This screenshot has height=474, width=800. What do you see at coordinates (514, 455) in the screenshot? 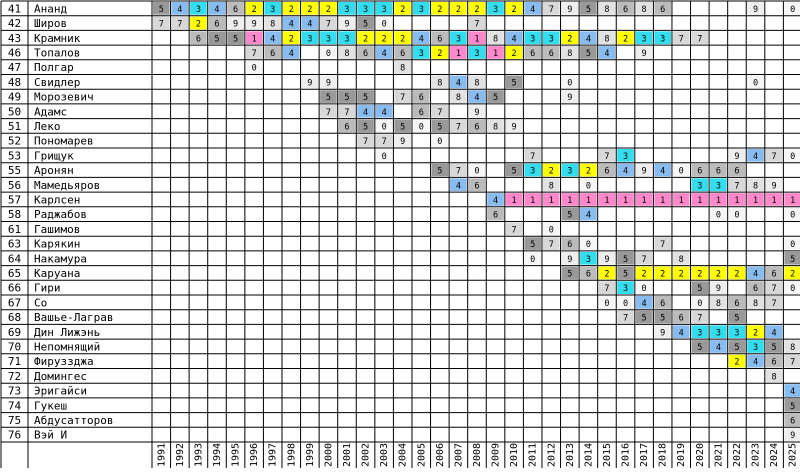
I see `year-label: 2010` at bounding box center [514, 455].